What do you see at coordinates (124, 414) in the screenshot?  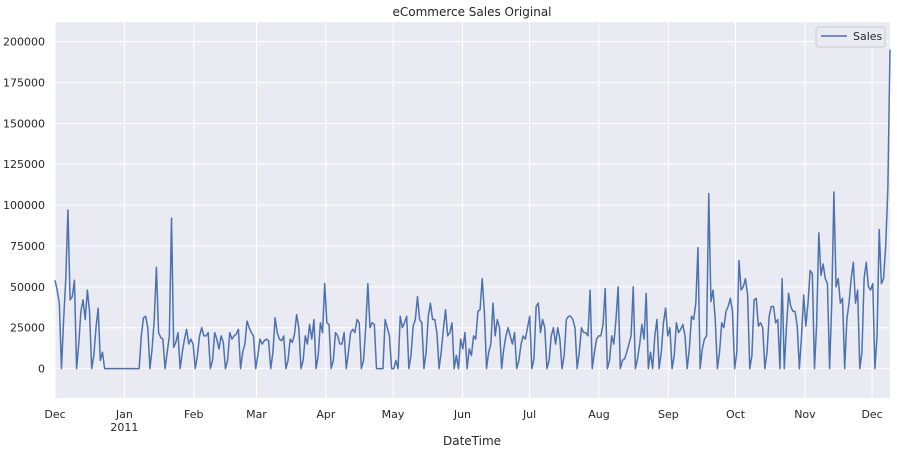 I see `x-tick-label: Jan` at bounding box center [124, 414].